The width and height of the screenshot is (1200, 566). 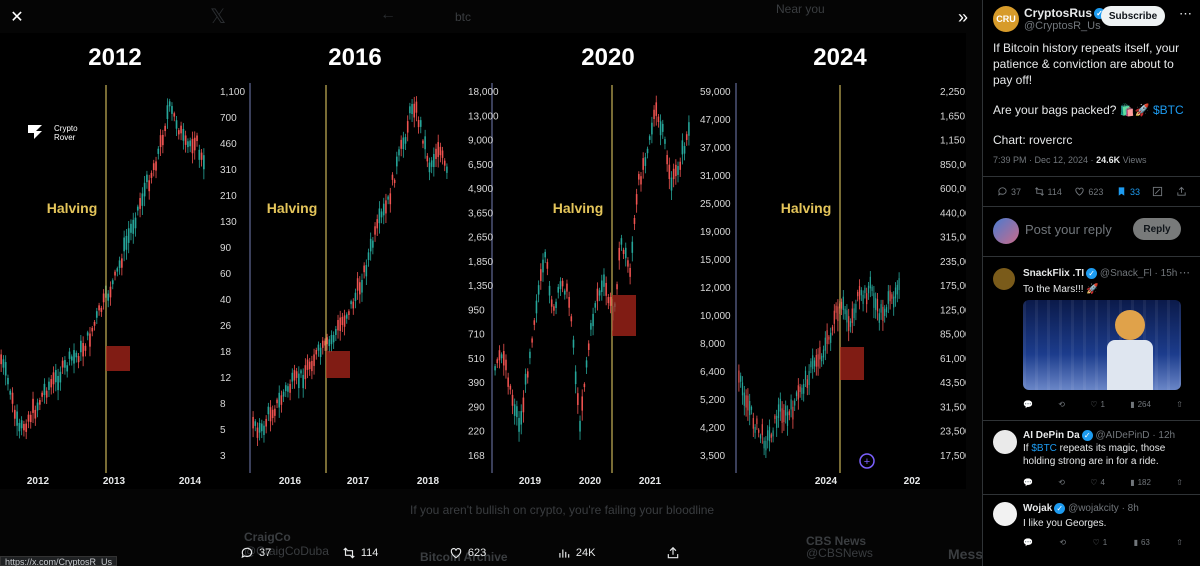 I want to click on reply-1-avatar, so click(x=1004, y=279).